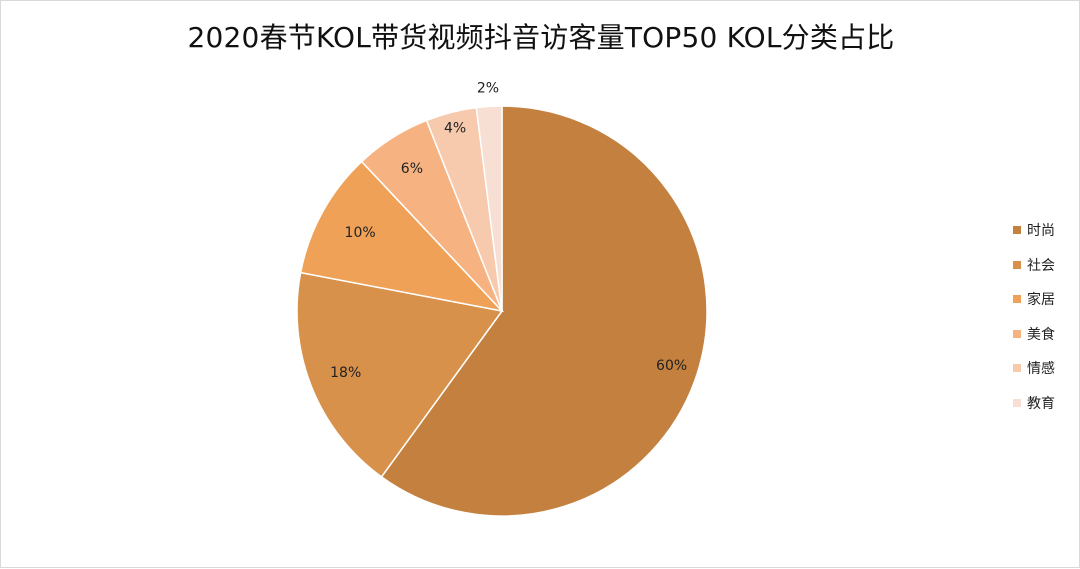 The width and height of the screenshot is (1080, 569). Describe the element at coordinates (541, 37) in the screenshot. I see `chart-title: 2020春节KOL带货视频抖音访客量TOP50 KOL分类占比` at that location.